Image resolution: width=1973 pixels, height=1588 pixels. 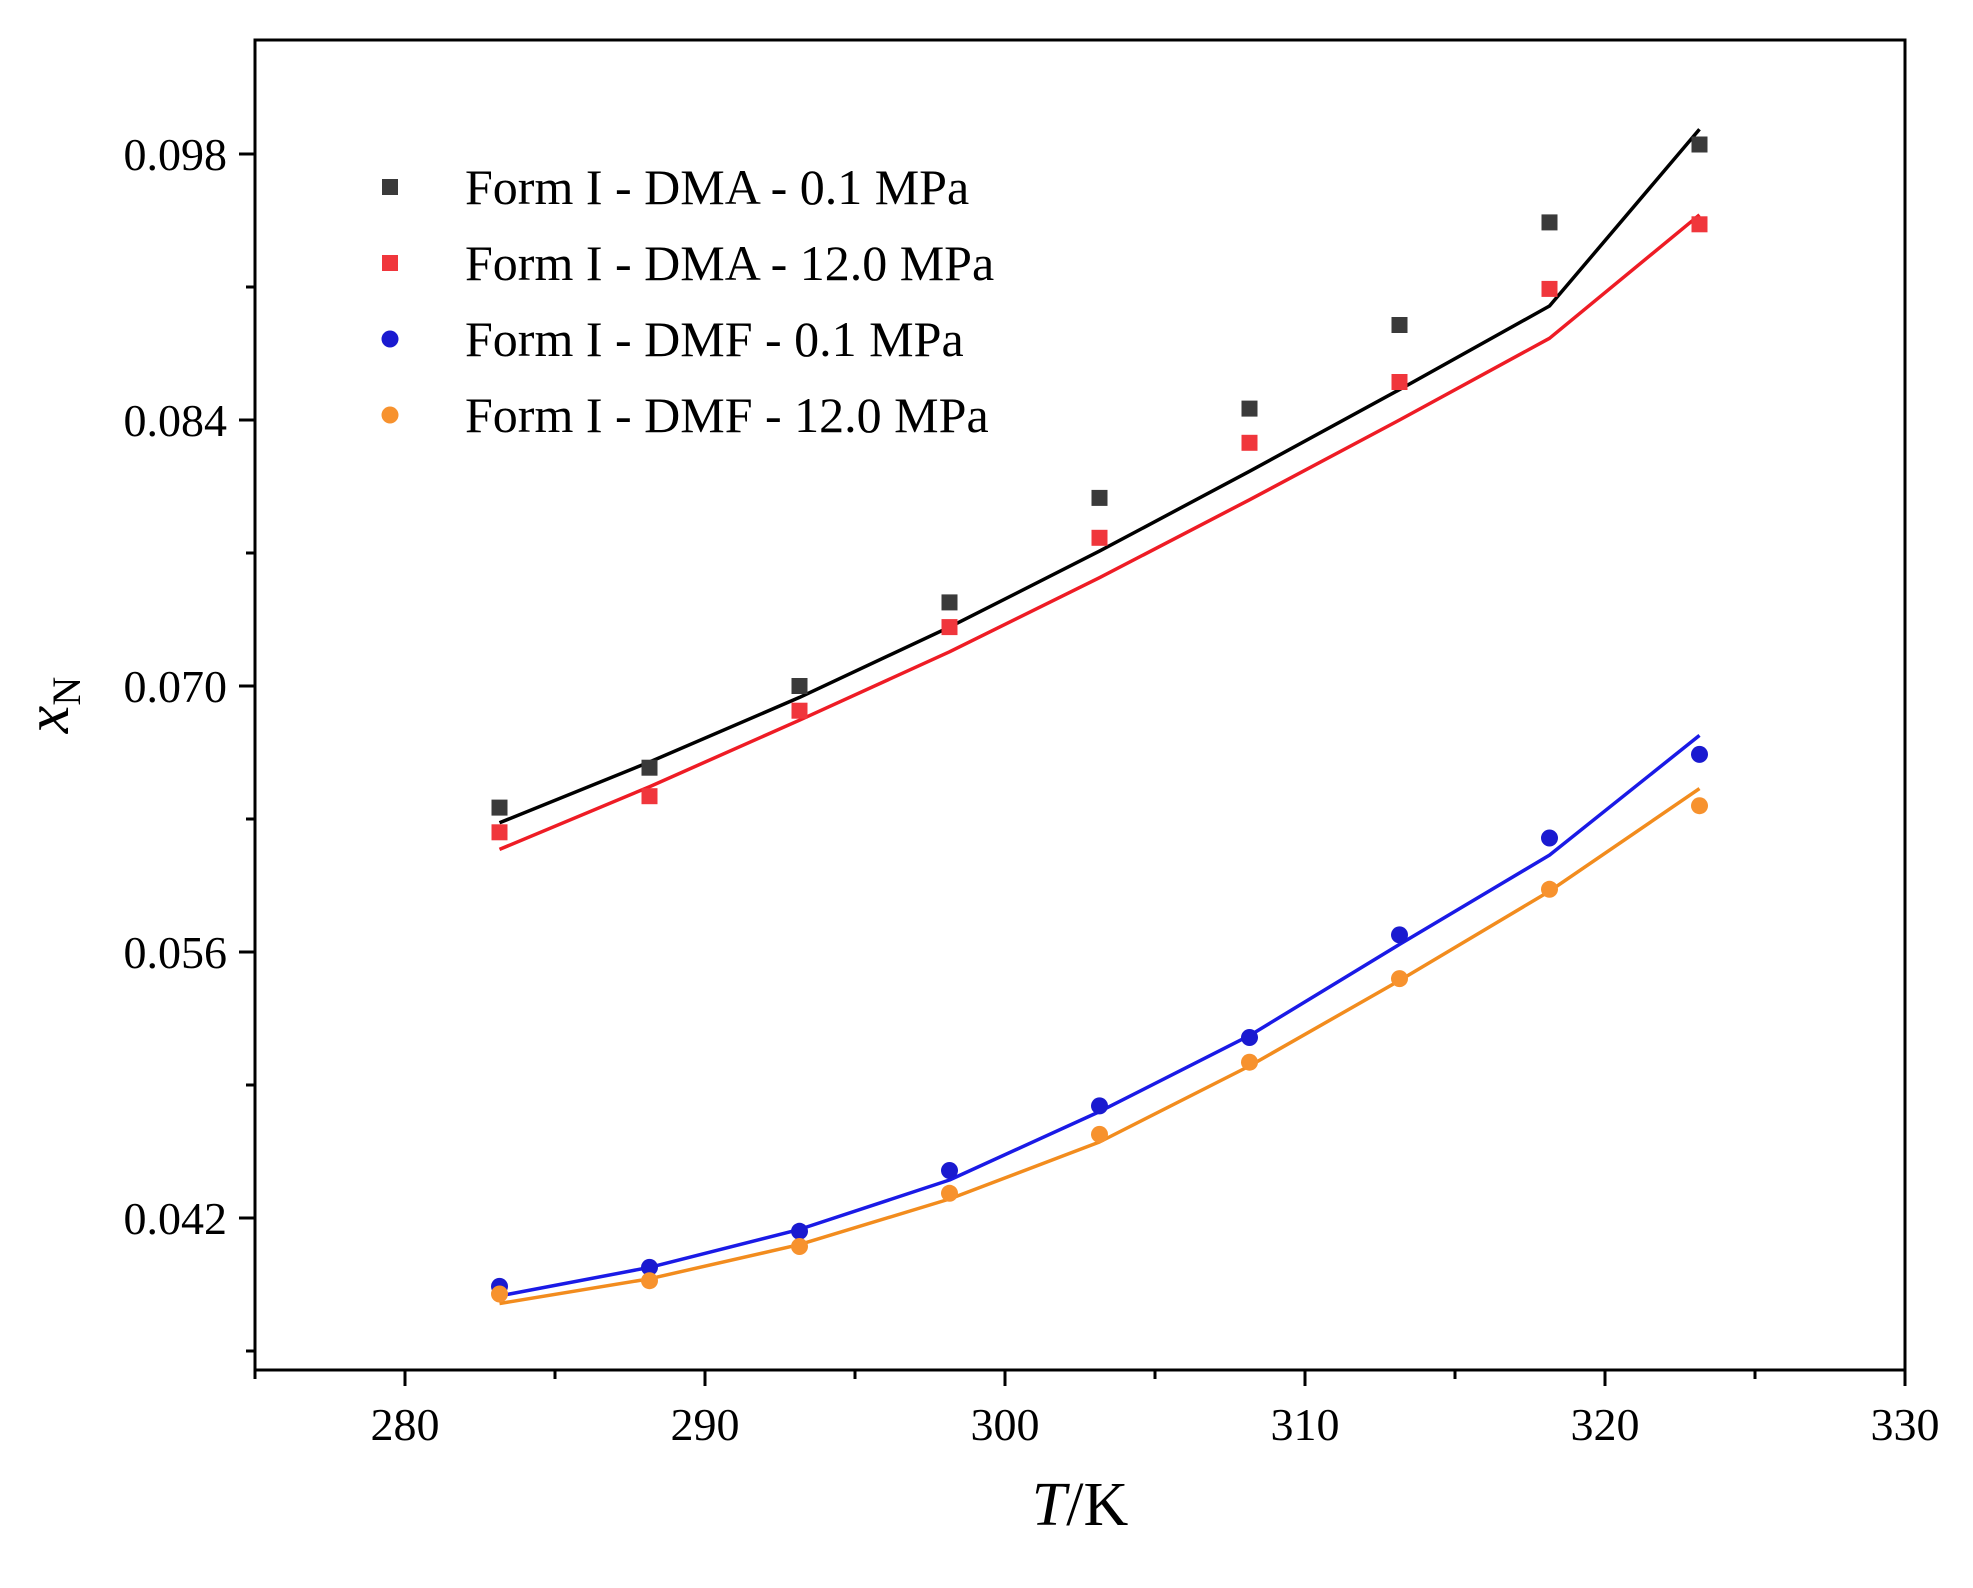 What do you see at coordinates (1305, 1424) in the screenshot?
I see `x-tick-label: 310` at bounding box center [1305, 1424].